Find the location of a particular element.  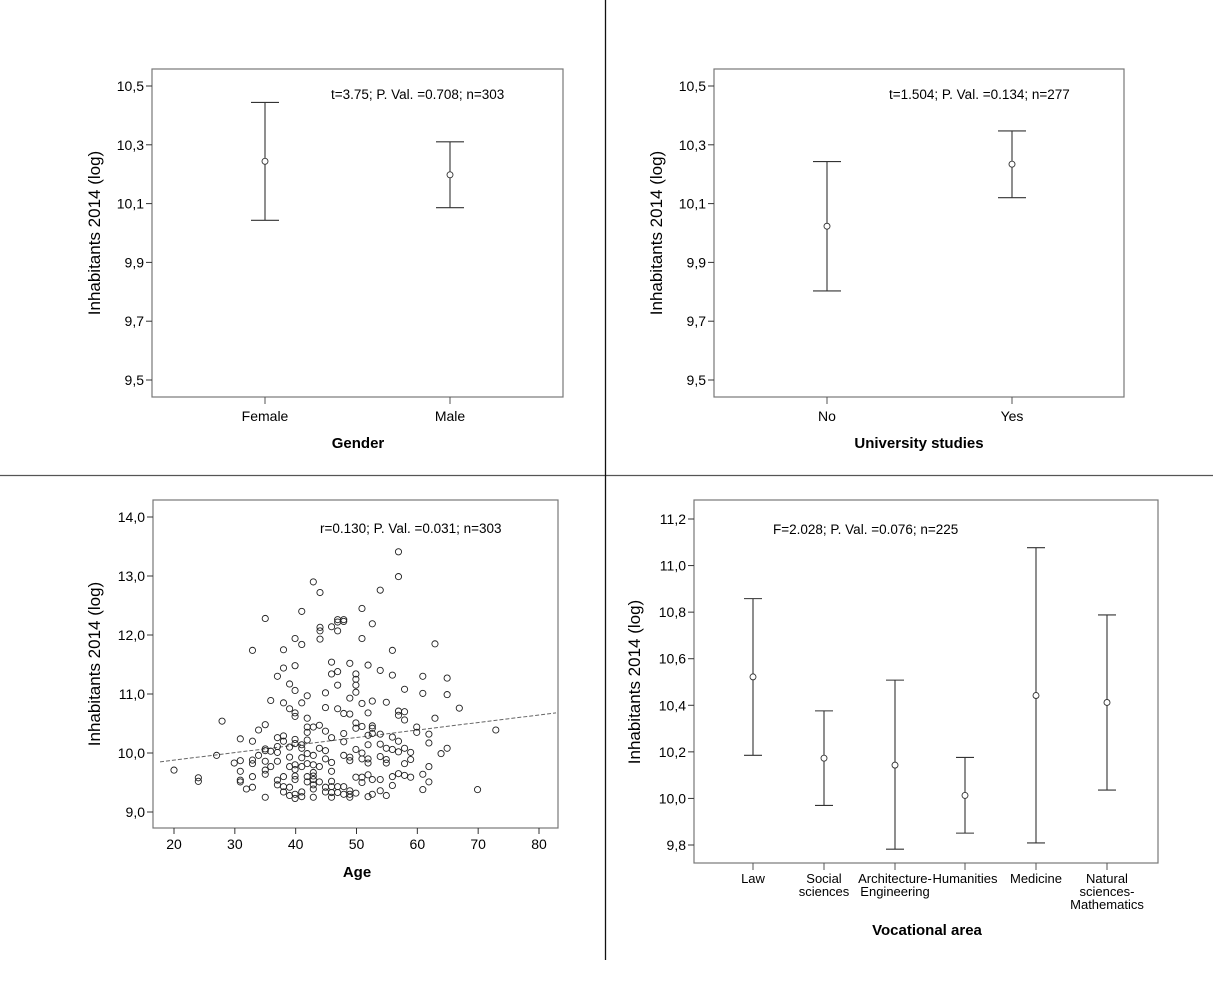

y-tick-label: 12,0 is located at coordinates (131, 635).